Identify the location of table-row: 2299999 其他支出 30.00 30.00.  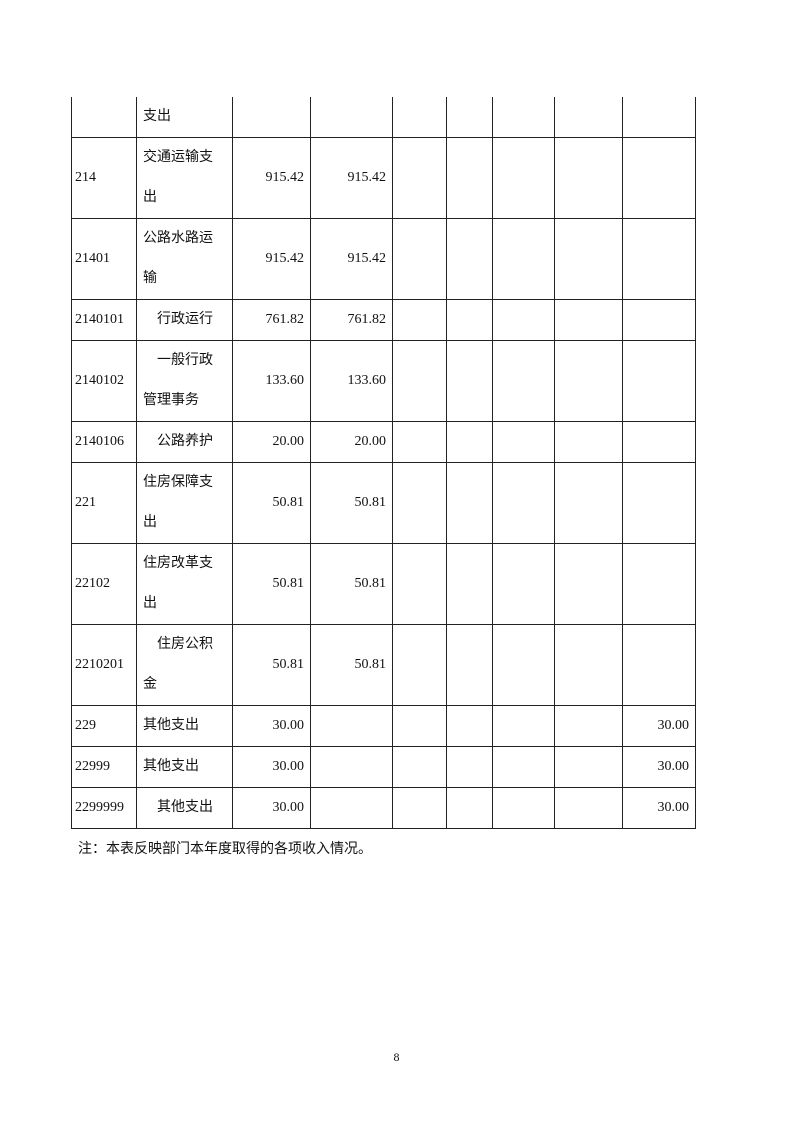
(383, 808).